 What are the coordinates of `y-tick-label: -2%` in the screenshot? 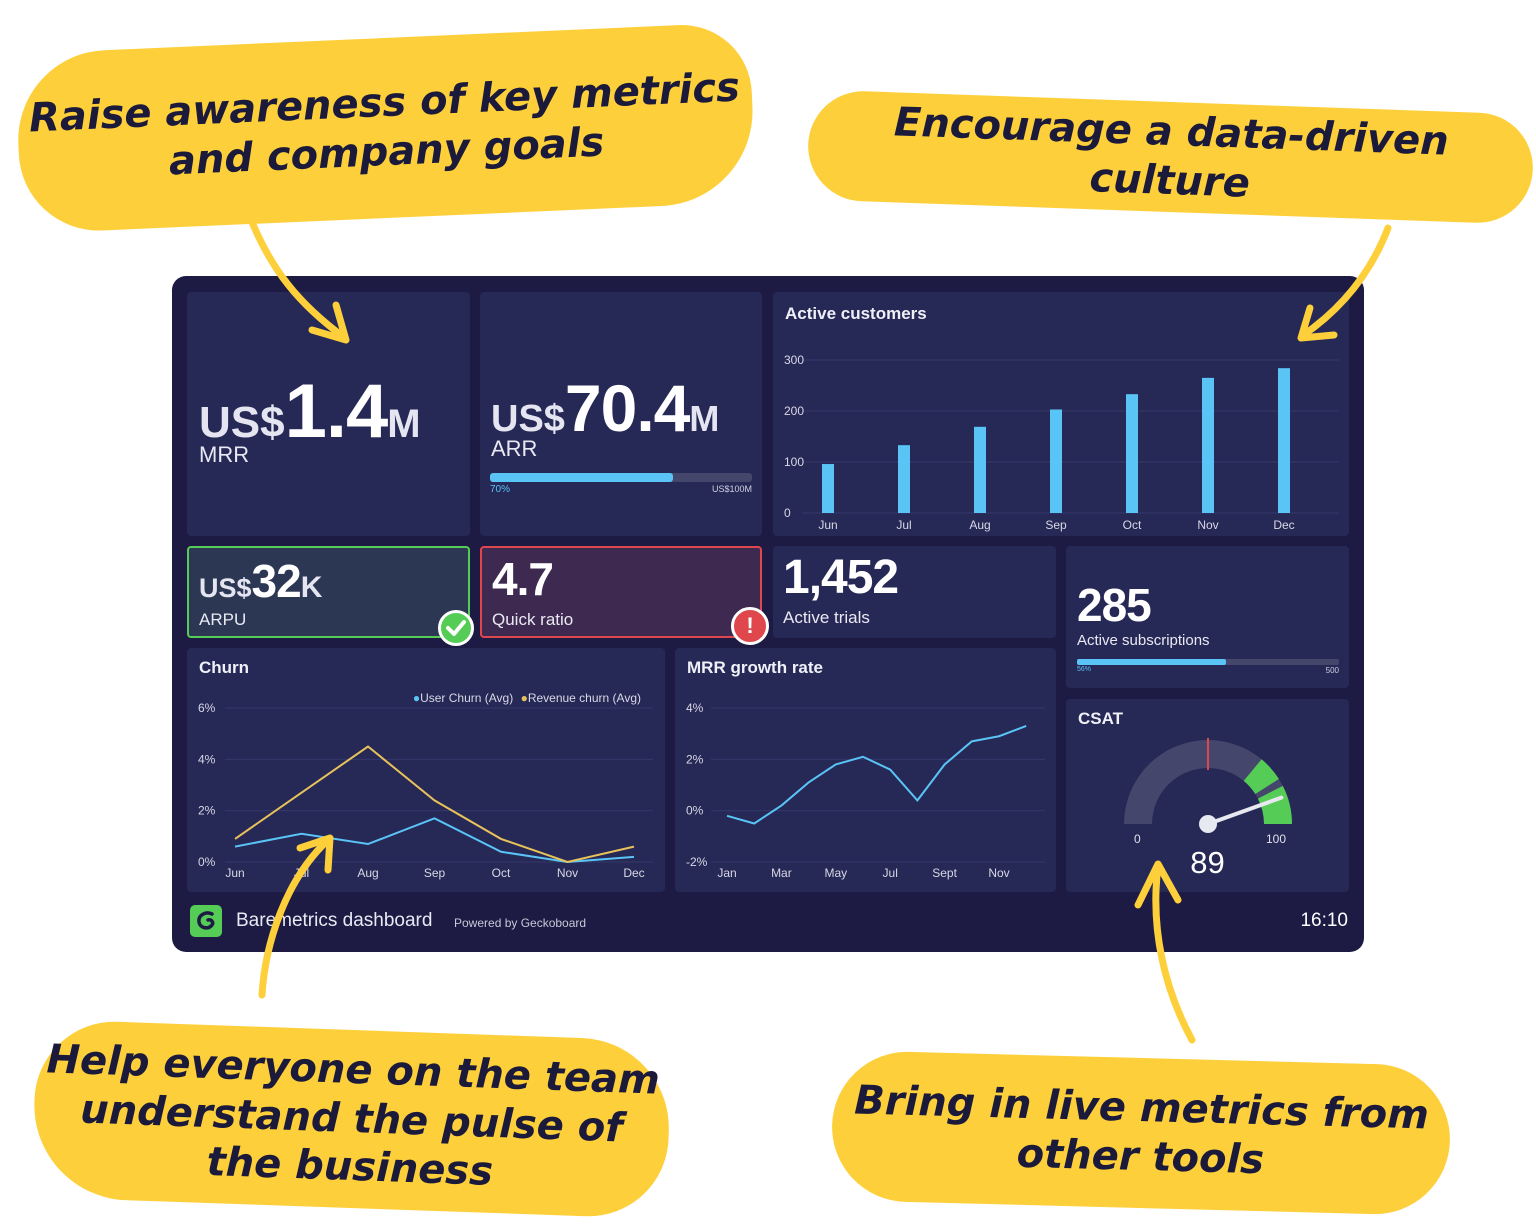 It's located at (697, 862).